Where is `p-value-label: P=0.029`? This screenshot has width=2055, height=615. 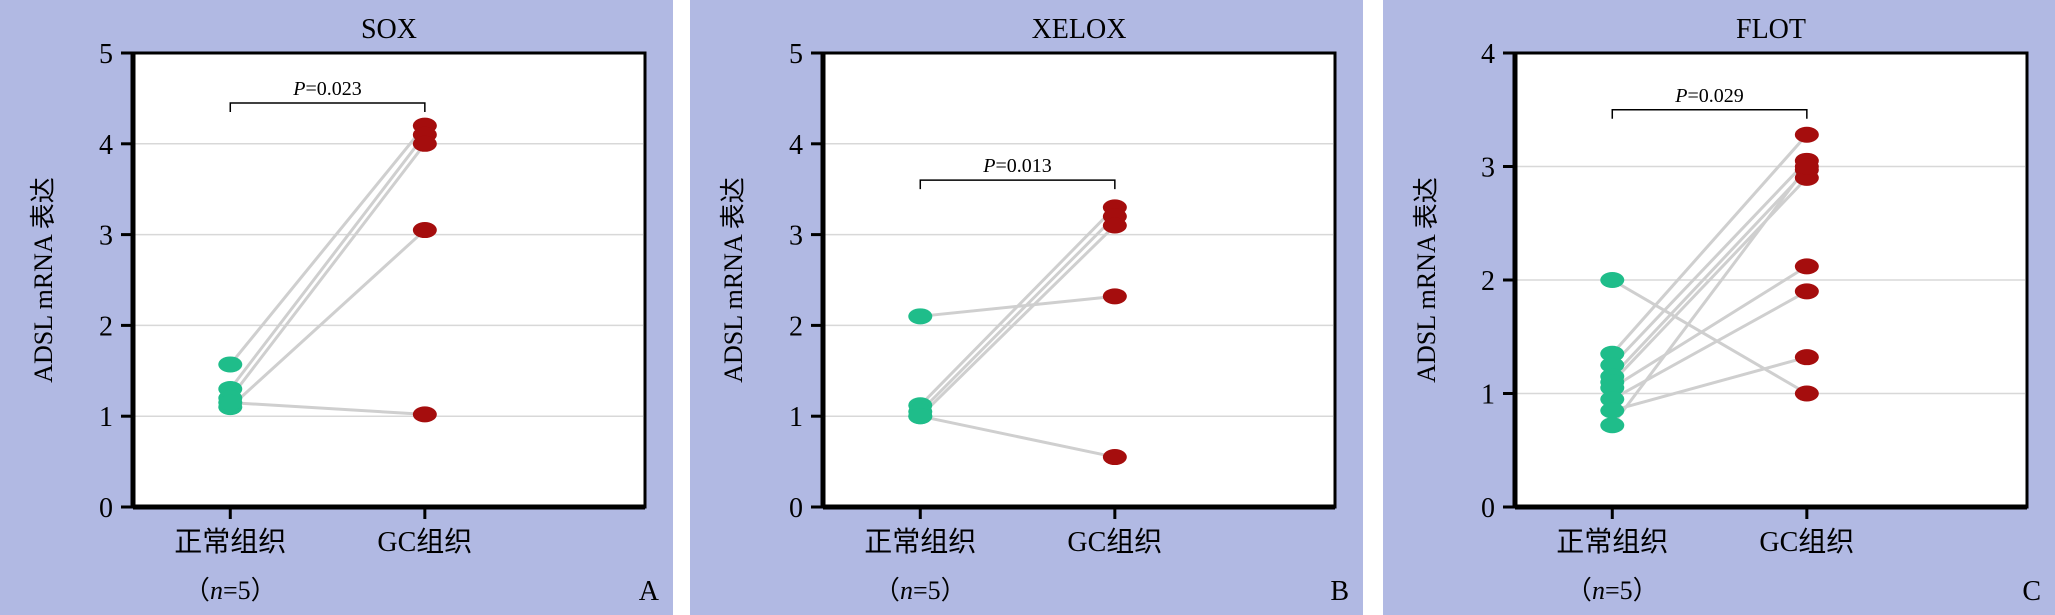 p-value-label: P=0.029 is located at coordinates (1709, 96).